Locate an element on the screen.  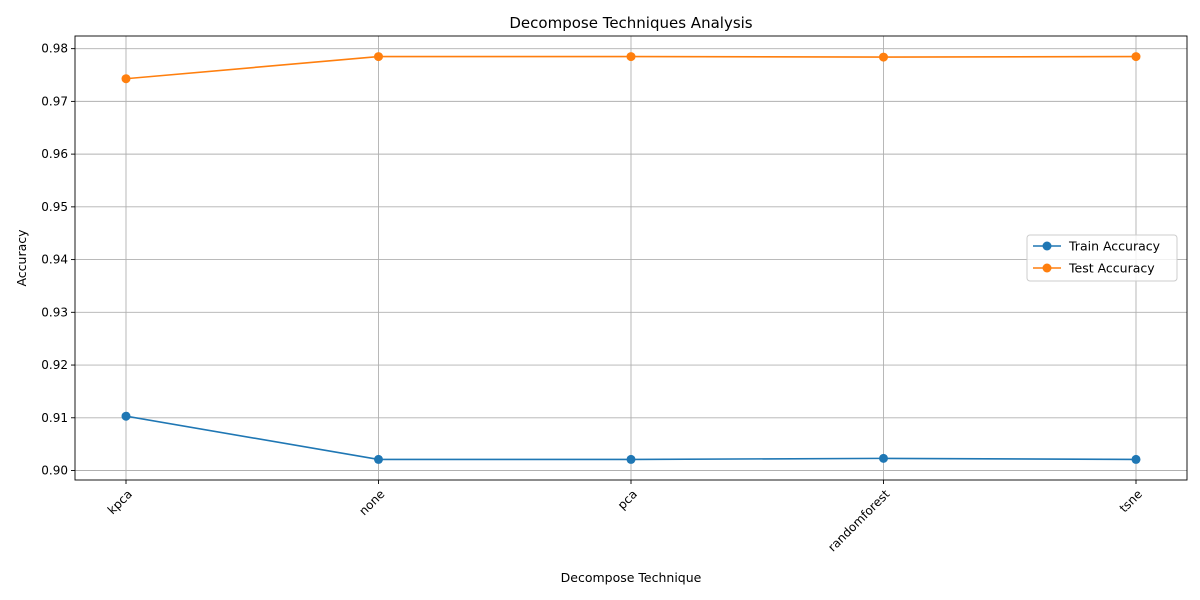
y-tick-label: 0.97 is located at coordinates (54, 101).